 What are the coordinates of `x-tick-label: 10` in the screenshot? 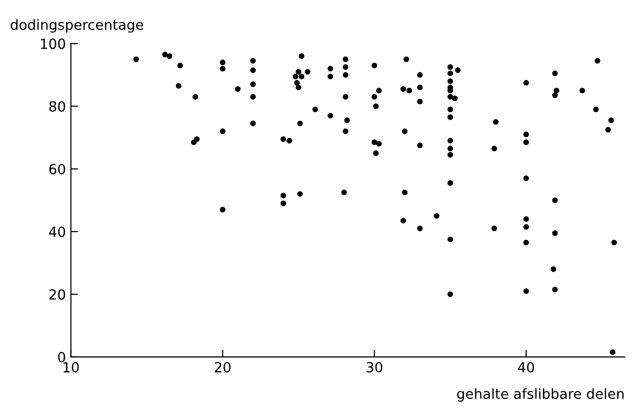 It's located at (71, 367).